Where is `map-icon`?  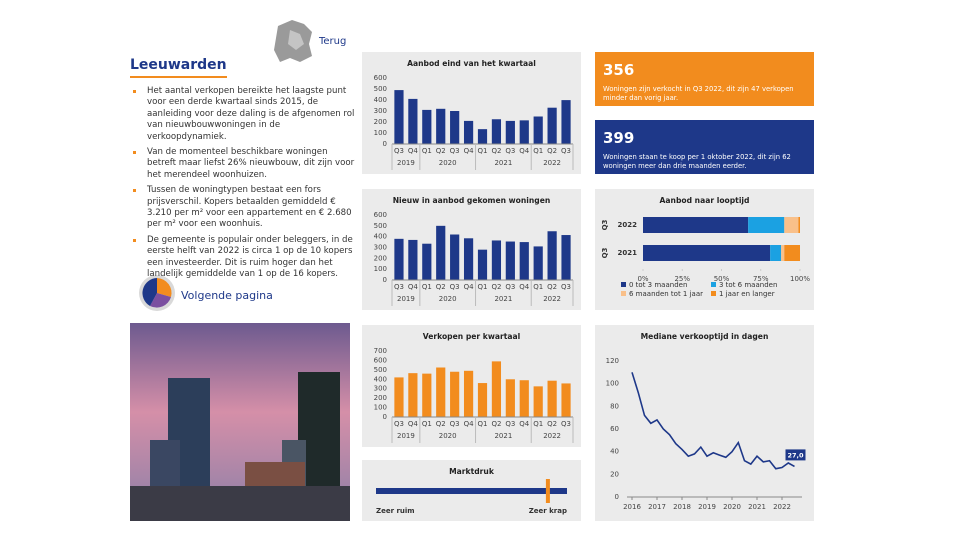 map-icon is located at coordinates (293, 41).